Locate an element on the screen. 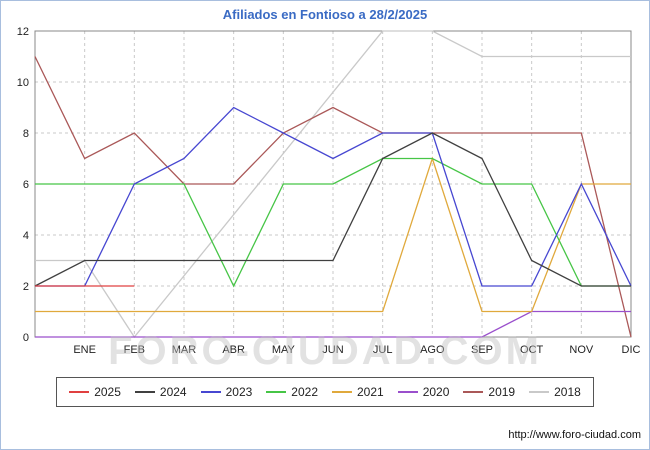 The width and height of the screenshot is (650, 450). x-axis-tick-label: MAY is located at coordinates (284, 350).